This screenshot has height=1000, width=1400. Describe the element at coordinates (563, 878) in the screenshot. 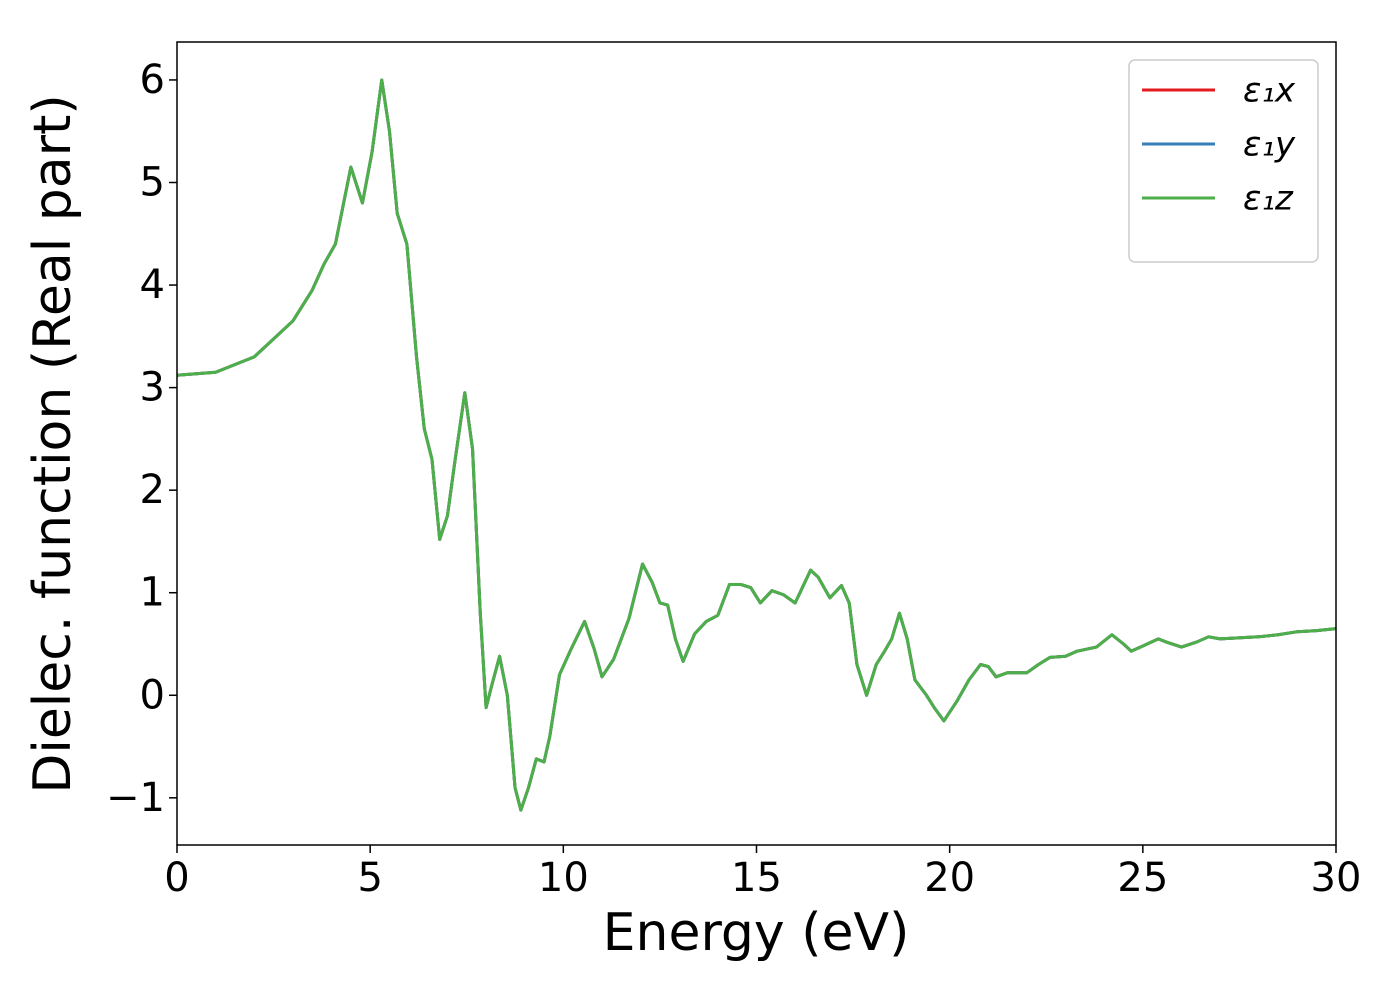

I see `x-tick-label: 10` at that location.